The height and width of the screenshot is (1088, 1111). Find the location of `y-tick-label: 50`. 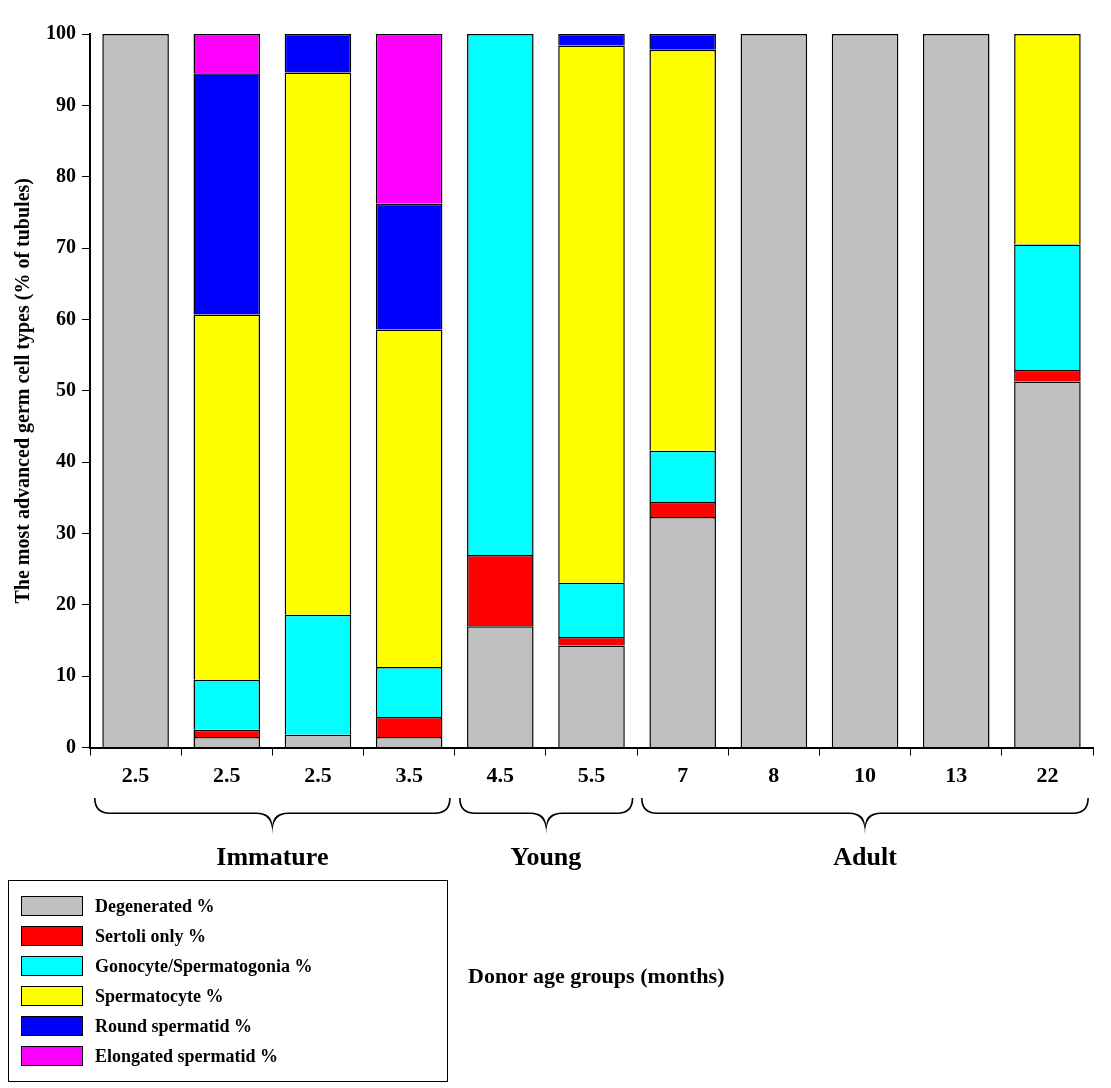

y-tick-label: 50 is located at coordinates (66, 388).